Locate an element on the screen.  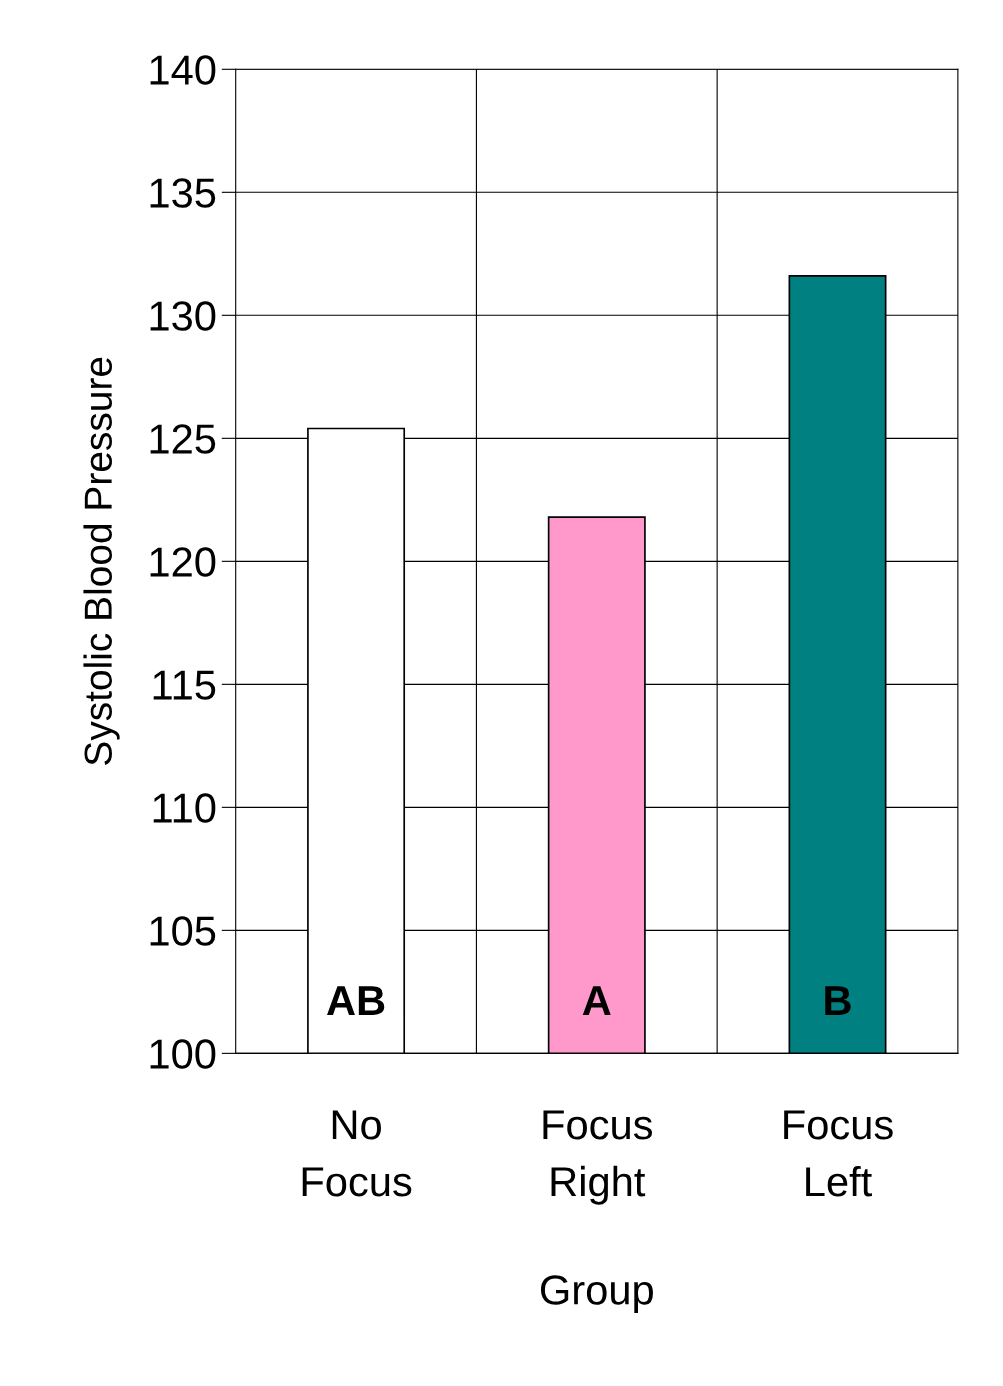
y-tick-label: 130 is located at coordinates (183, 316).